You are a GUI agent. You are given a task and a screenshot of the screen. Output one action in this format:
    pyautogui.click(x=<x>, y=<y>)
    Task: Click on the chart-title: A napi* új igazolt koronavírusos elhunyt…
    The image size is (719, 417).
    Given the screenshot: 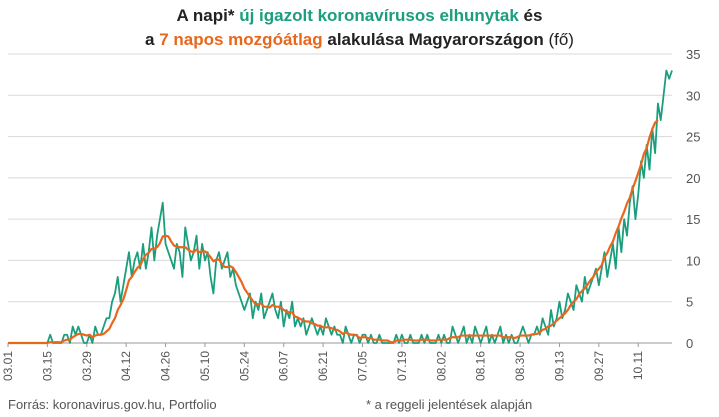 What is the action you would take?
    pyautogui.click(x=359, y=28)
    